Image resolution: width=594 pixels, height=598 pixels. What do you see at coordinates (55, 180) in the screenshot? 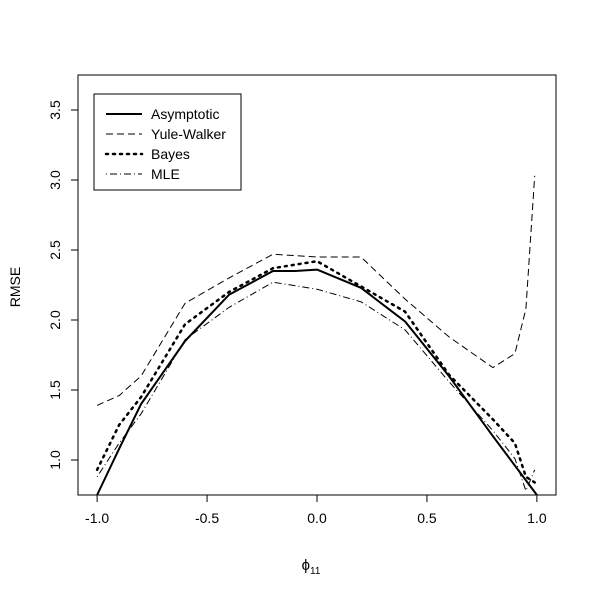
I see `y-tick-label: 3.0` at bounding box center [55, 180].